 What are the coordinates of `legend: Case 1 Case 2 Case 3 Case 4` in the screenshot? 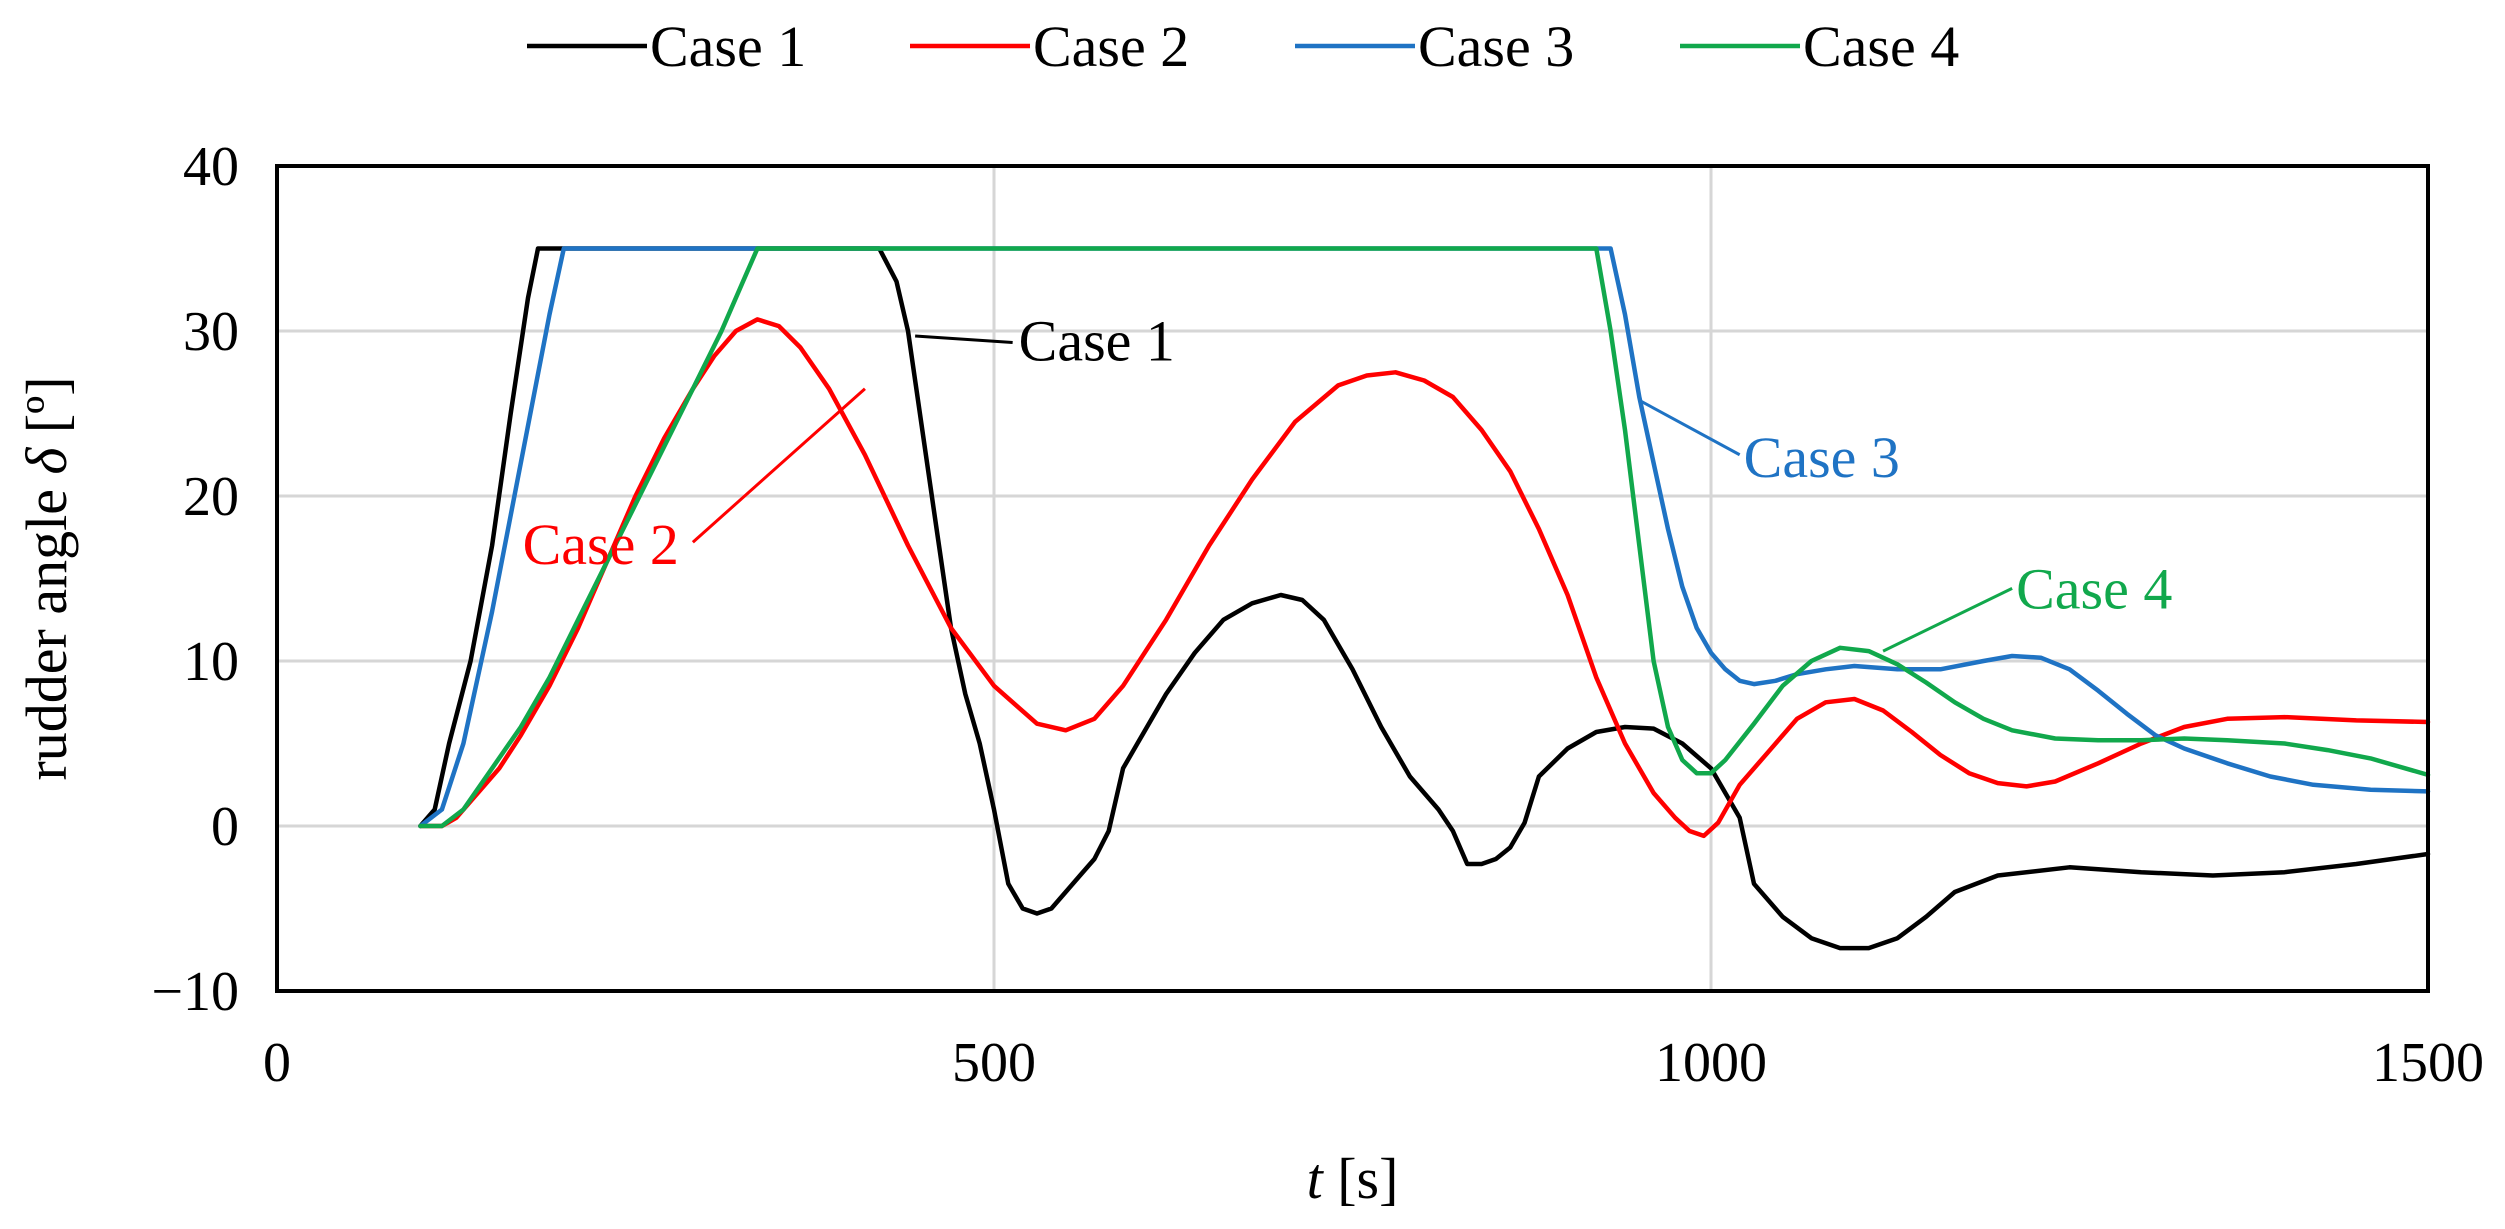 It's located at (1243, 46).